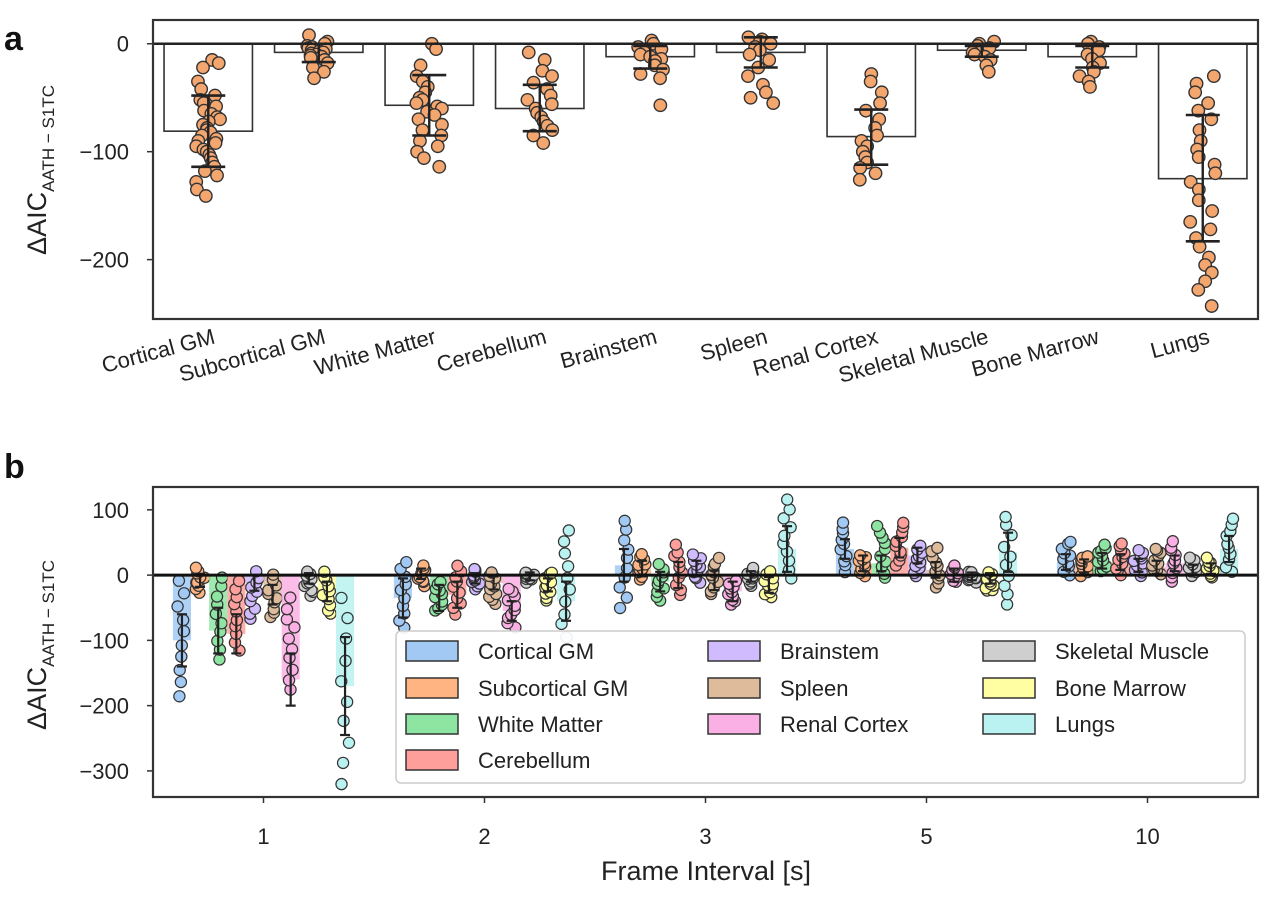  What do you see at coordinates (706, 871) in the screenshot?
I see `panel-b-xlabel: Frame Interval [s]` at bounding box center [706, 871].